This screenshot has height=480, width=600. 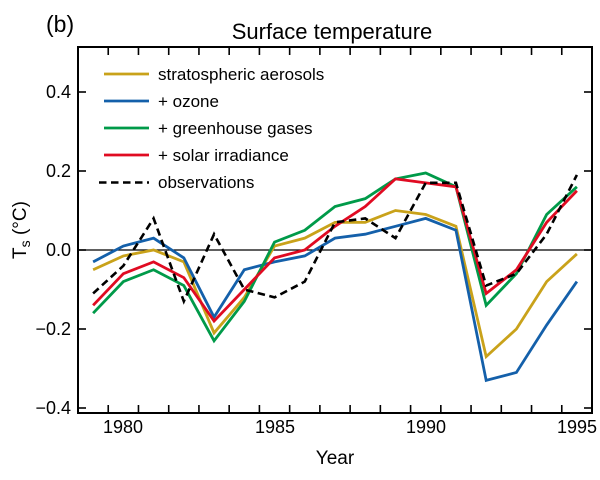 I want to click on panel-label: (b), so click(x=60, y=24).